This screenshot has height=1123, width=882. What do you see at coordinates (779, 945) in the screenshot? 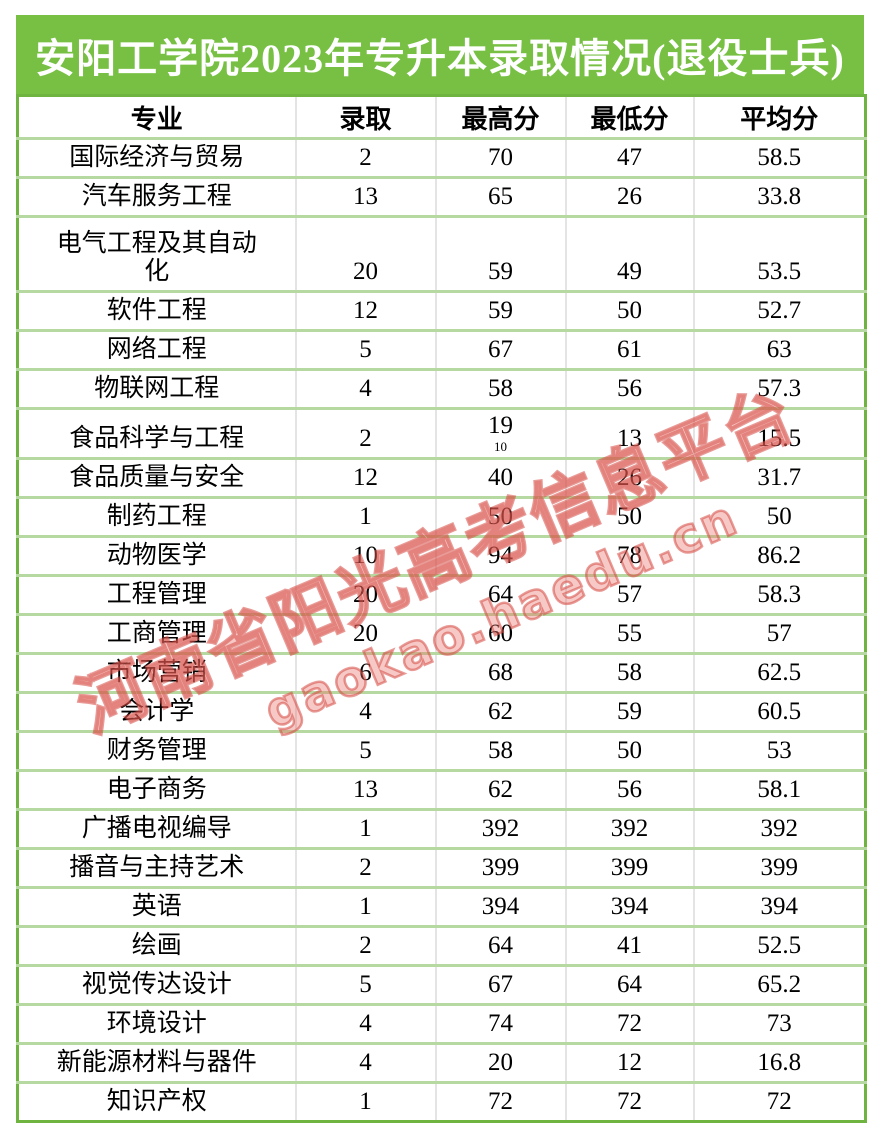
I see `avg-score-cell: 52.5` at bounding box center [779, 945].